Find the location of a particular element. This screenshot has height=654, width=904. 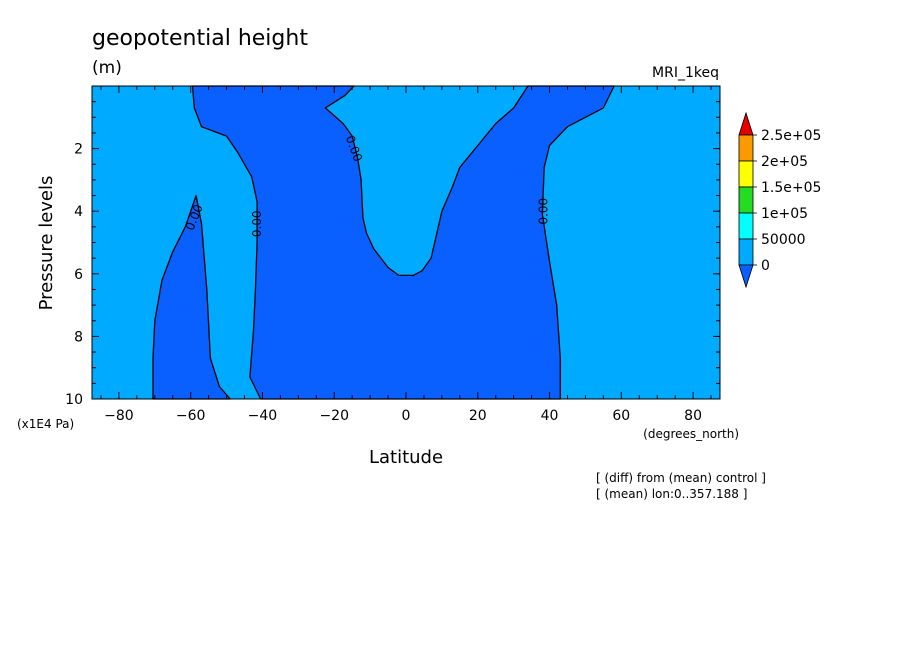

x-tick-label: 20 is located at coordinates (478, 416).